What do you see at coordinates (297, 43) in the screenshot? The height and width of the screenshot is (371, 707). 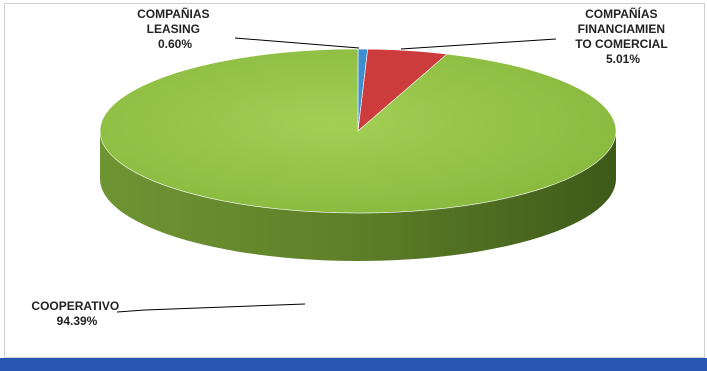 I see `leader-line-leasing` at bounding box center [297, 43].